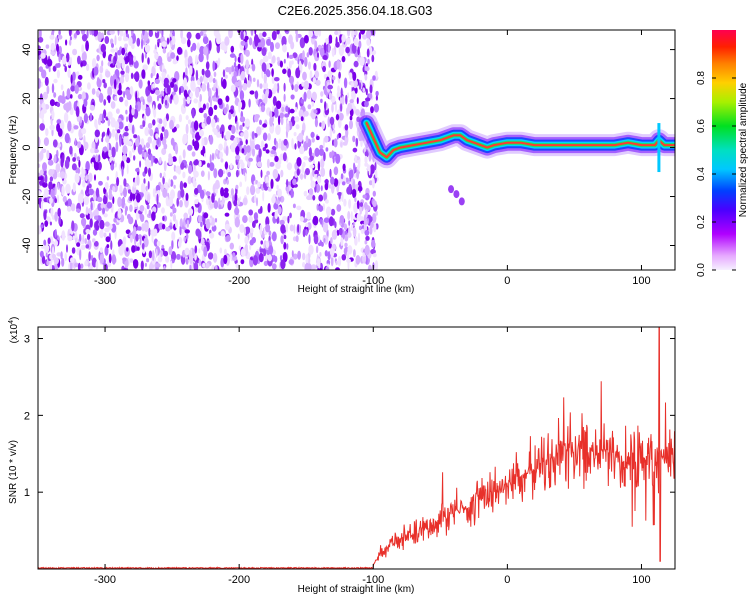 This screenshot has height=600, width=750. Describe the element at coordinates (27, 197) in the screenshot. I see `y-tick-label: -20` at that location.